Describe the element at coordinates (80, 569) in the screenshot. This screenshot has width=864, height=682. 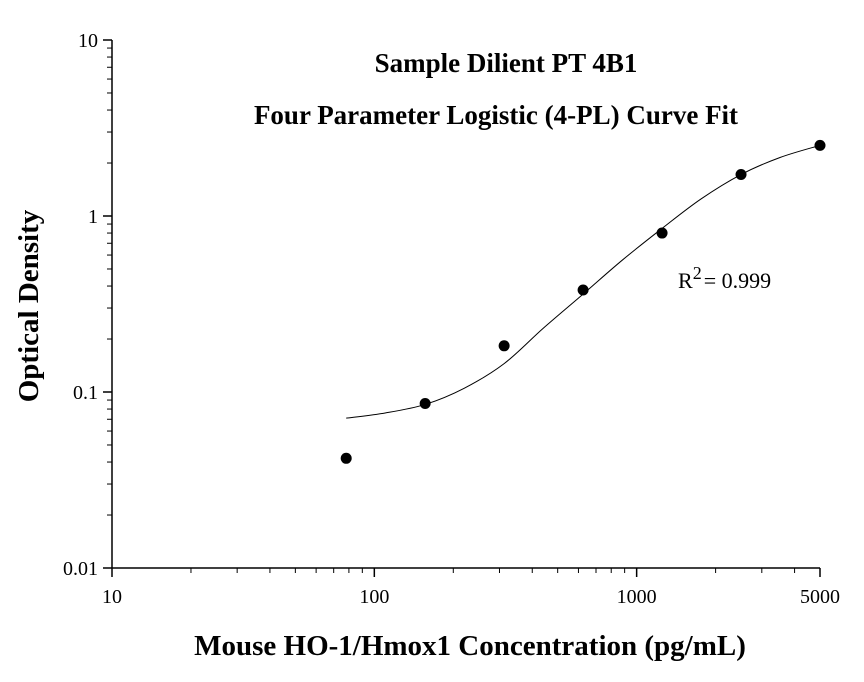
I see `y-tick-label: 0.01` at that location.